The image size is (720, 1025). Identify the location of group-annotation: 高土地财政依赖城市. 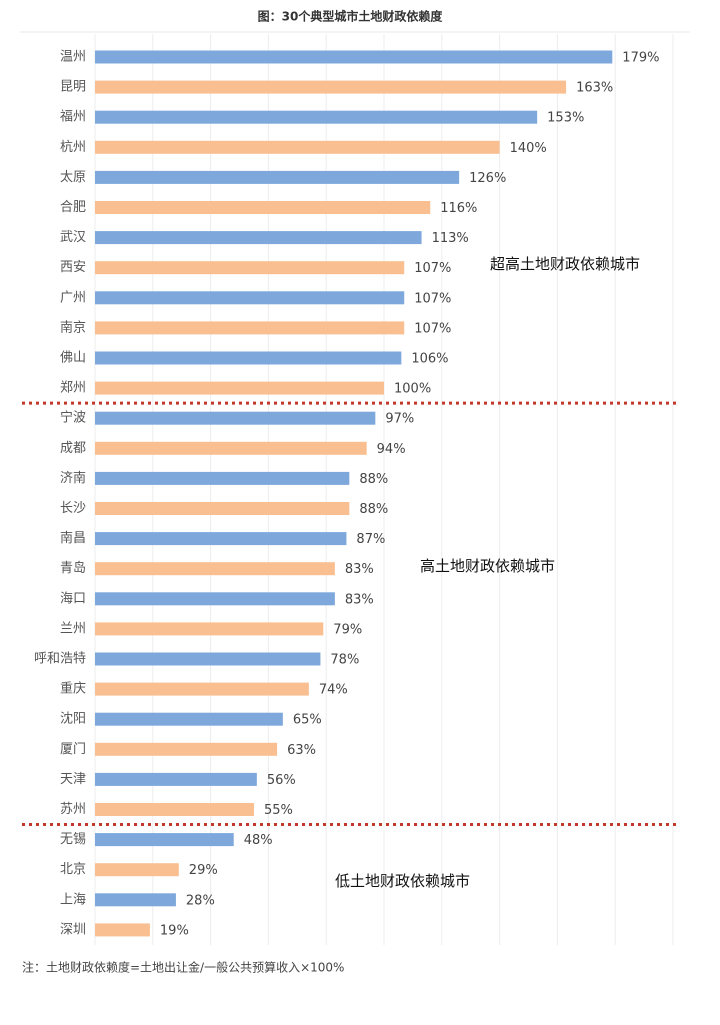
(487, 566).